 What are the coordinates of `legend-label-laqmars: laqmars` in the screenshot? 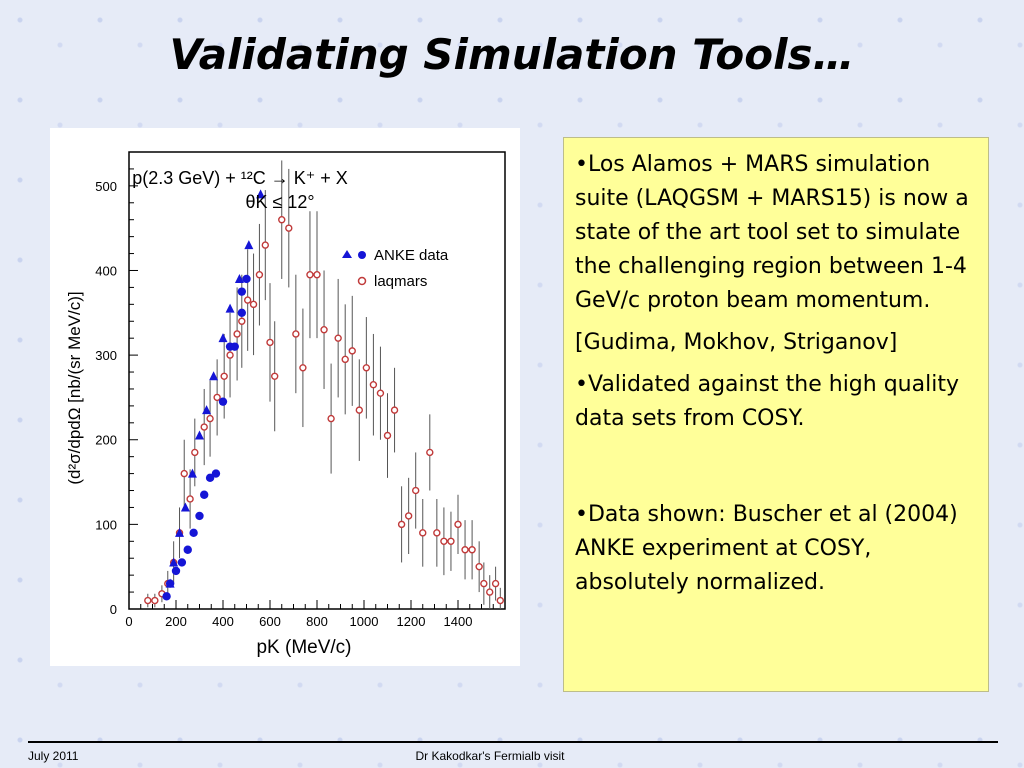 It's located at (400, 281).